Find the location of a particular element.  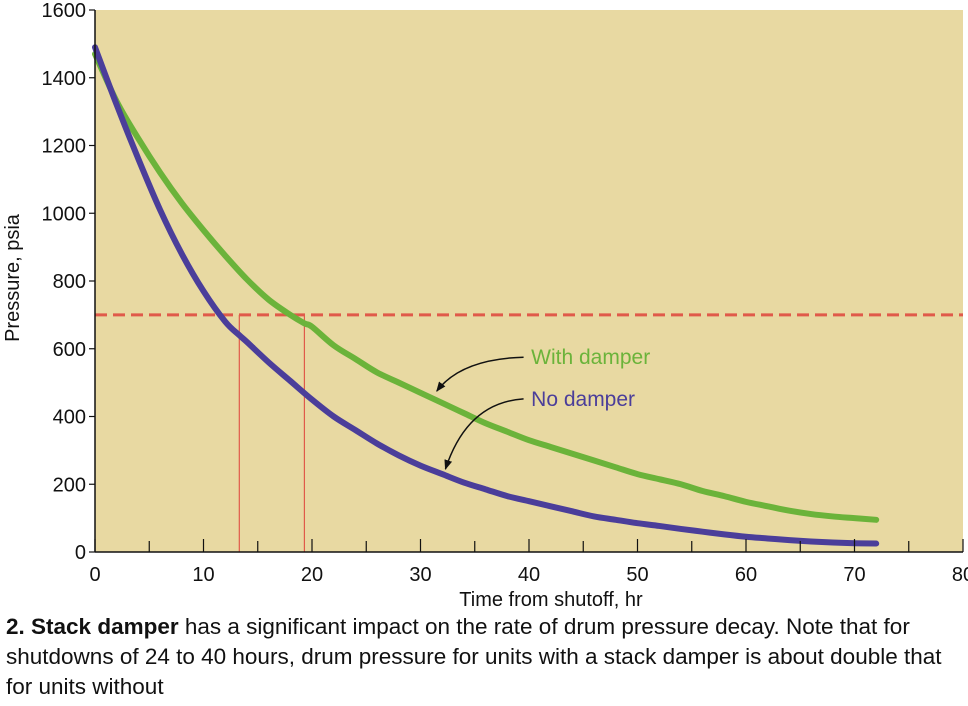

caption-title: 2. Stack damper is located at coordinates (92, 626).